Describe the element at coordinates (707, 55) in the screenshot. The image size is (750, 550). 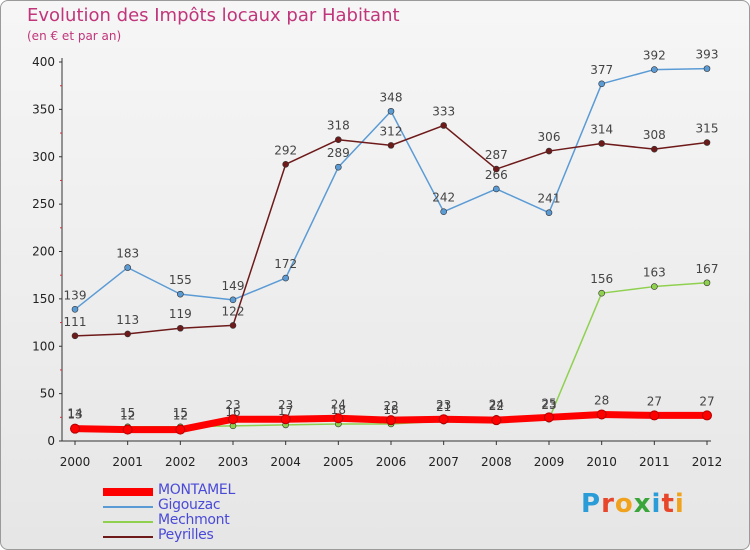
I see `data-label-gigouzac: 393` at that location.